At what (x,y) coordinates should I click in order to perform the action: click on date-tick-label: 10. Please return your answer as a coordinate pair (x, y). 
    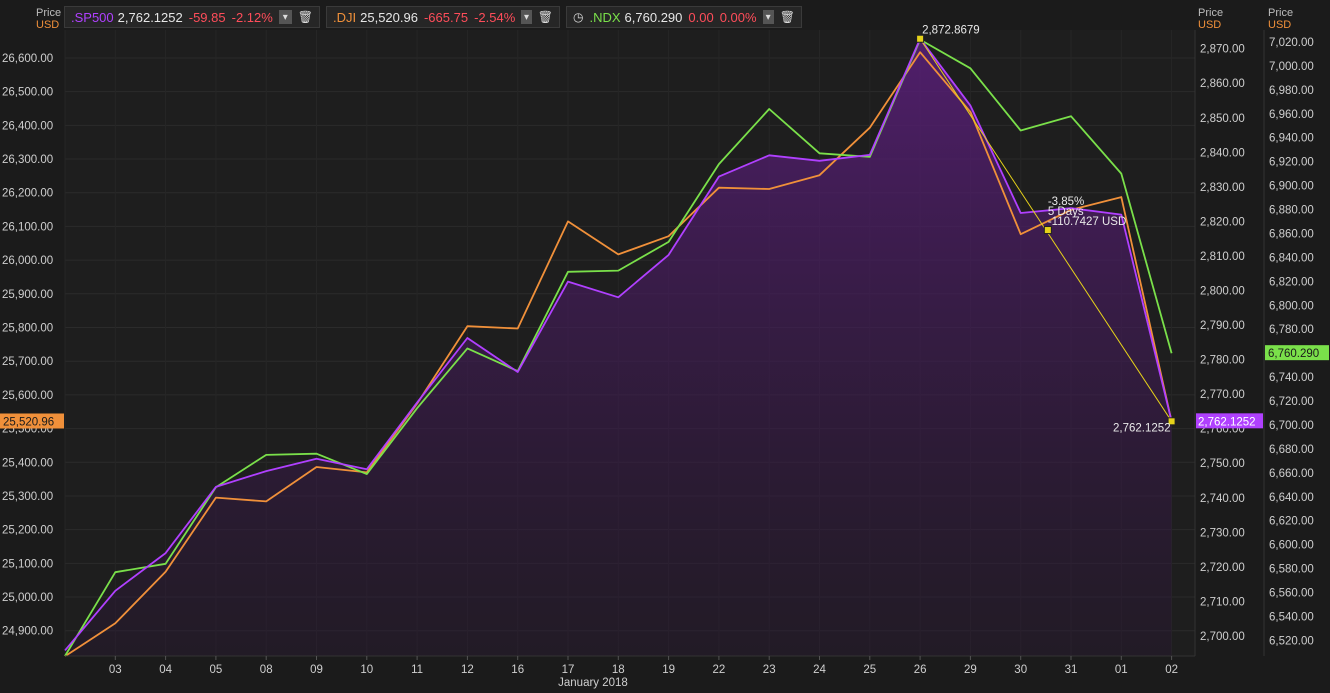
    Looking at the image, I should click on (366, 670).